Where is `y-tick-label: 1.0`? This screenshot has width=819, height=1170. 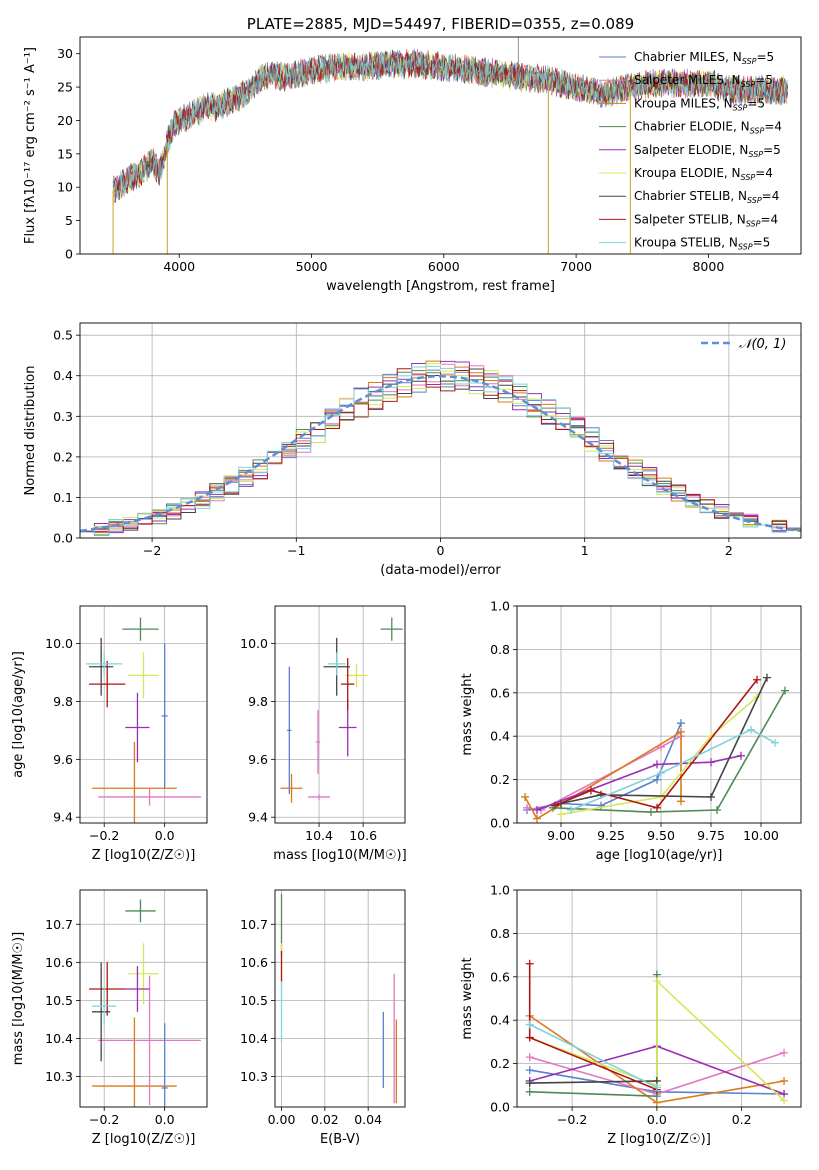
y-tick-label: 1.0 is located at coordinates (500, 890).